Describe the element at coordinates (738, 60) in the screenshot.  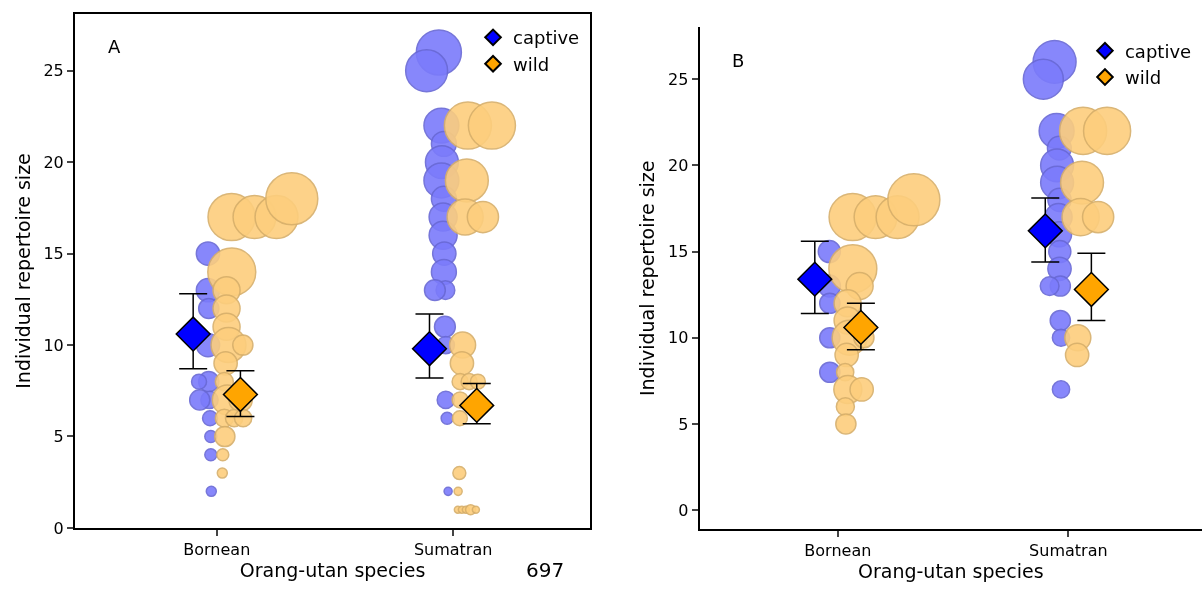
I see `annotation: B` at that location.